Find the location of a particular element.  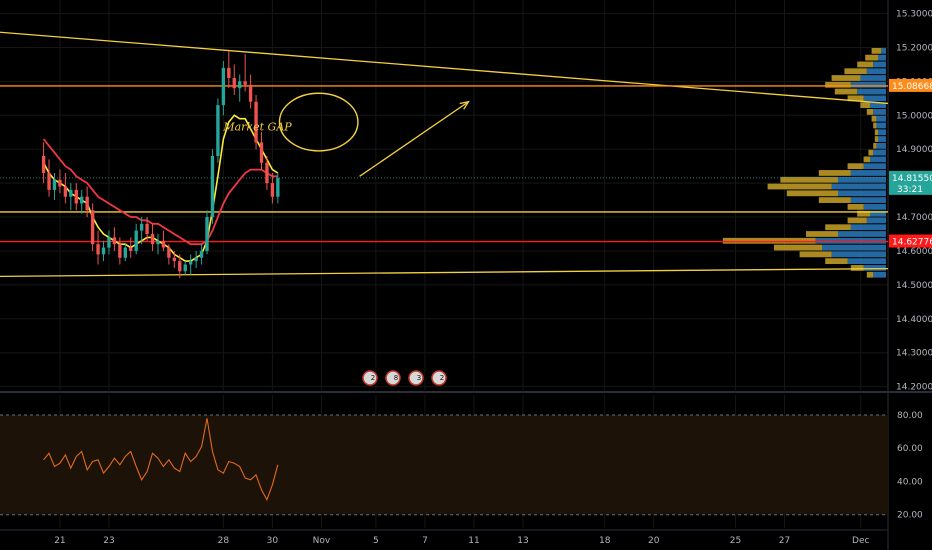

price-axis-label: 14.90000 is located at coordinates (914, 150).